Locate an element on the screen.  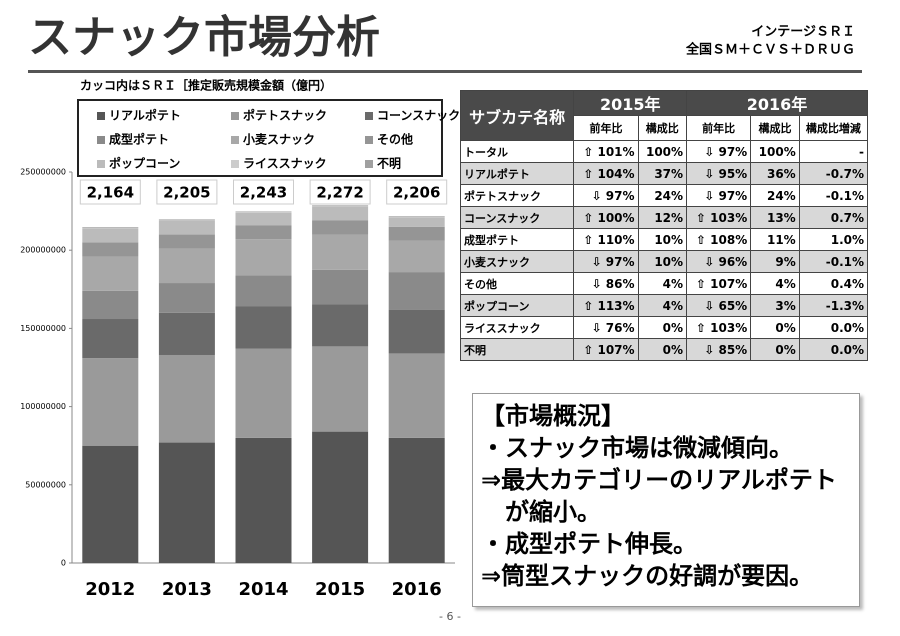
table-row: ポップコーン ⇧ 113% 4% ⇩ 65% 3% -1.3% is located at coordinates (664, 305).